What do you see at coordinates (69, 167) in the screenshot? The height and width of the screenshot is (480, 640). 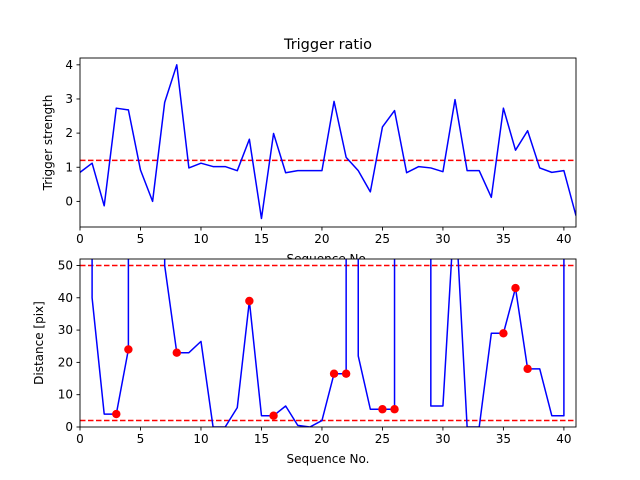 I see `y-tick-label: 1` at bounding box center [69, 167].